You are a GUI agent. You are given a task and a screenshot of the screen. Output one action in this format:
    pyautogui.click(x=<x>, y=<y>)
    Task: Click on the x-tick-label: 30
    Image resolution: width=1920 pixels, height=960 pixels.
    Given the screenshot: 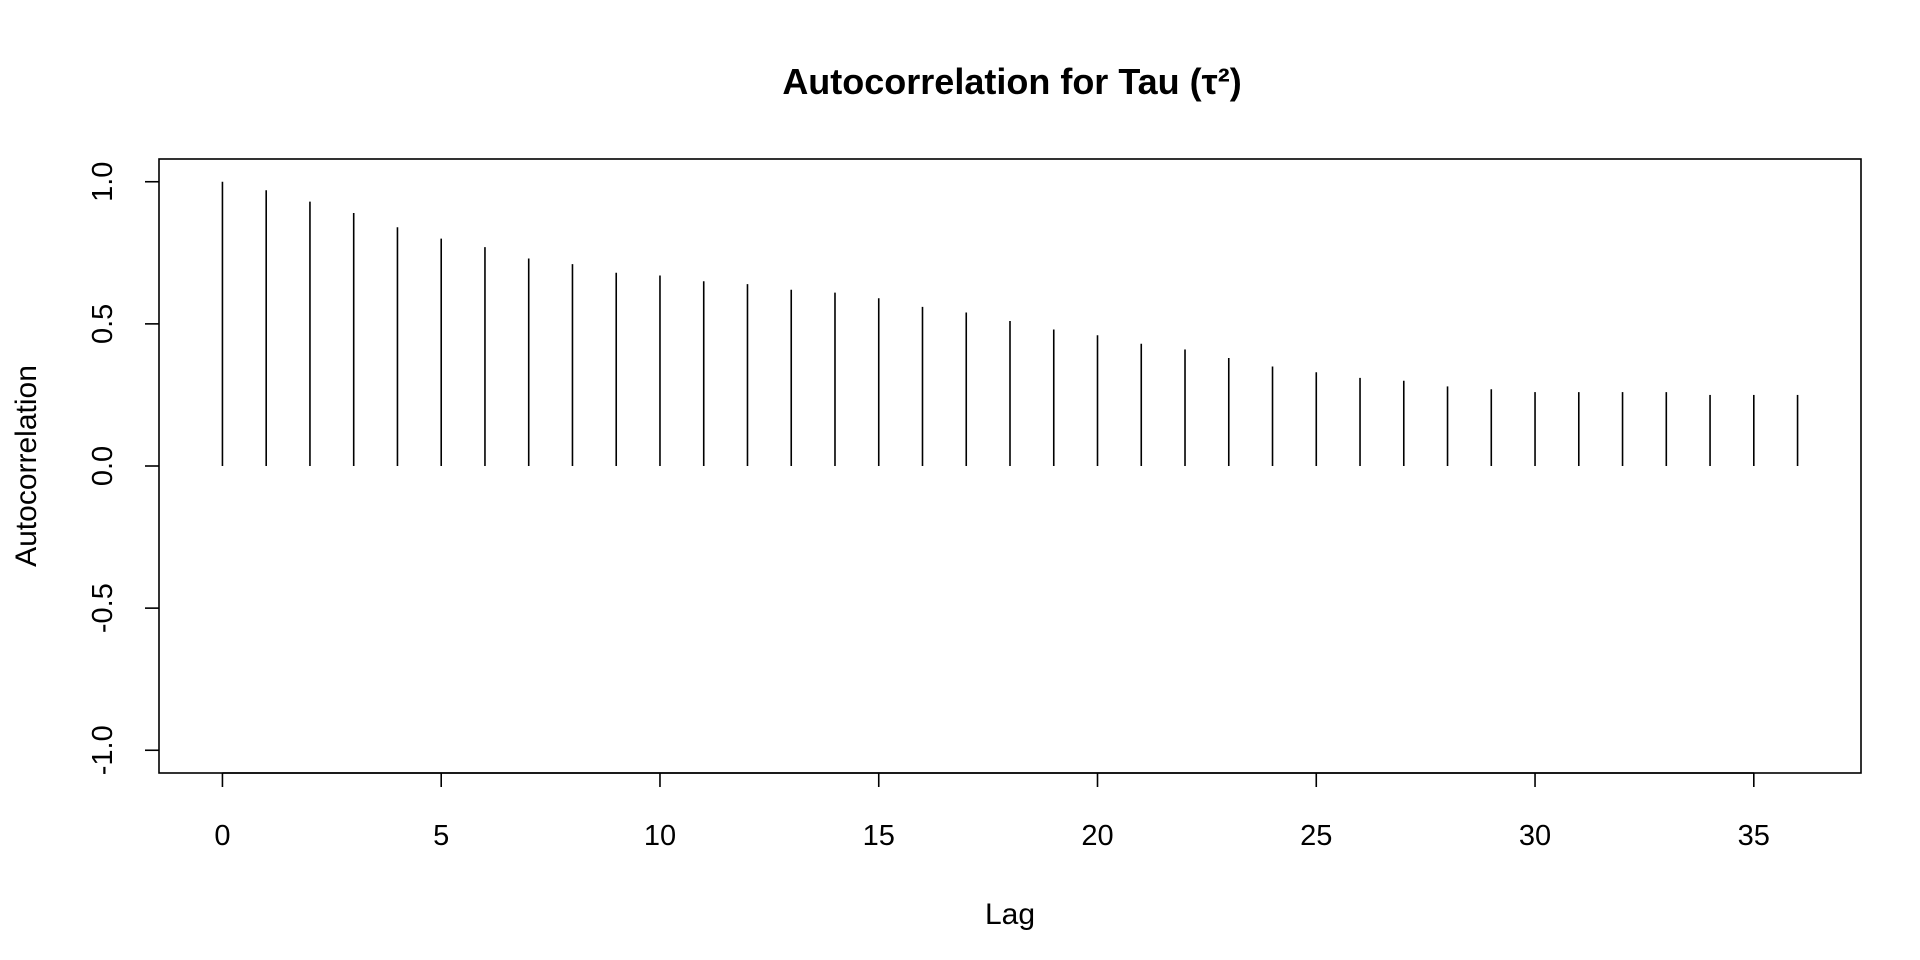 What is the action you would take?
    pyautogui.click(x=1535, y=836)
    